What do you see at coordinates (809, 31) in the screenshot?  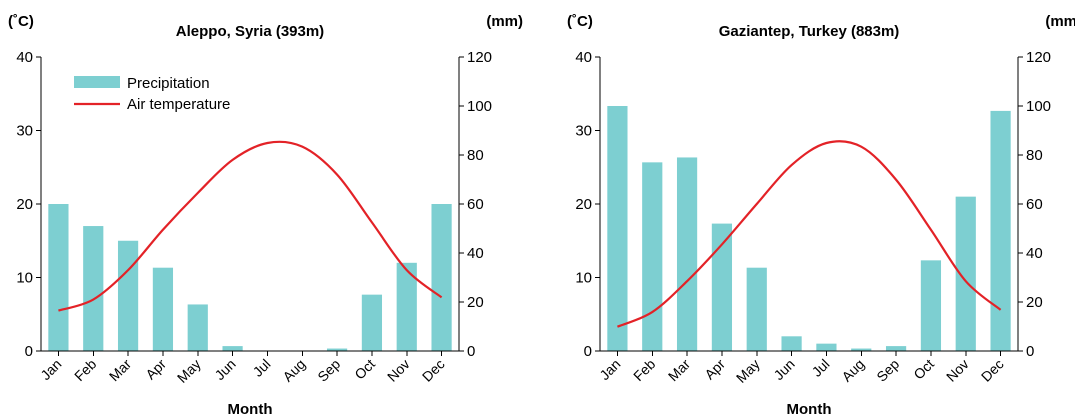 I see `chart-title: Gaziantep, Turkey (883m)` at bounding box center [809, 31].